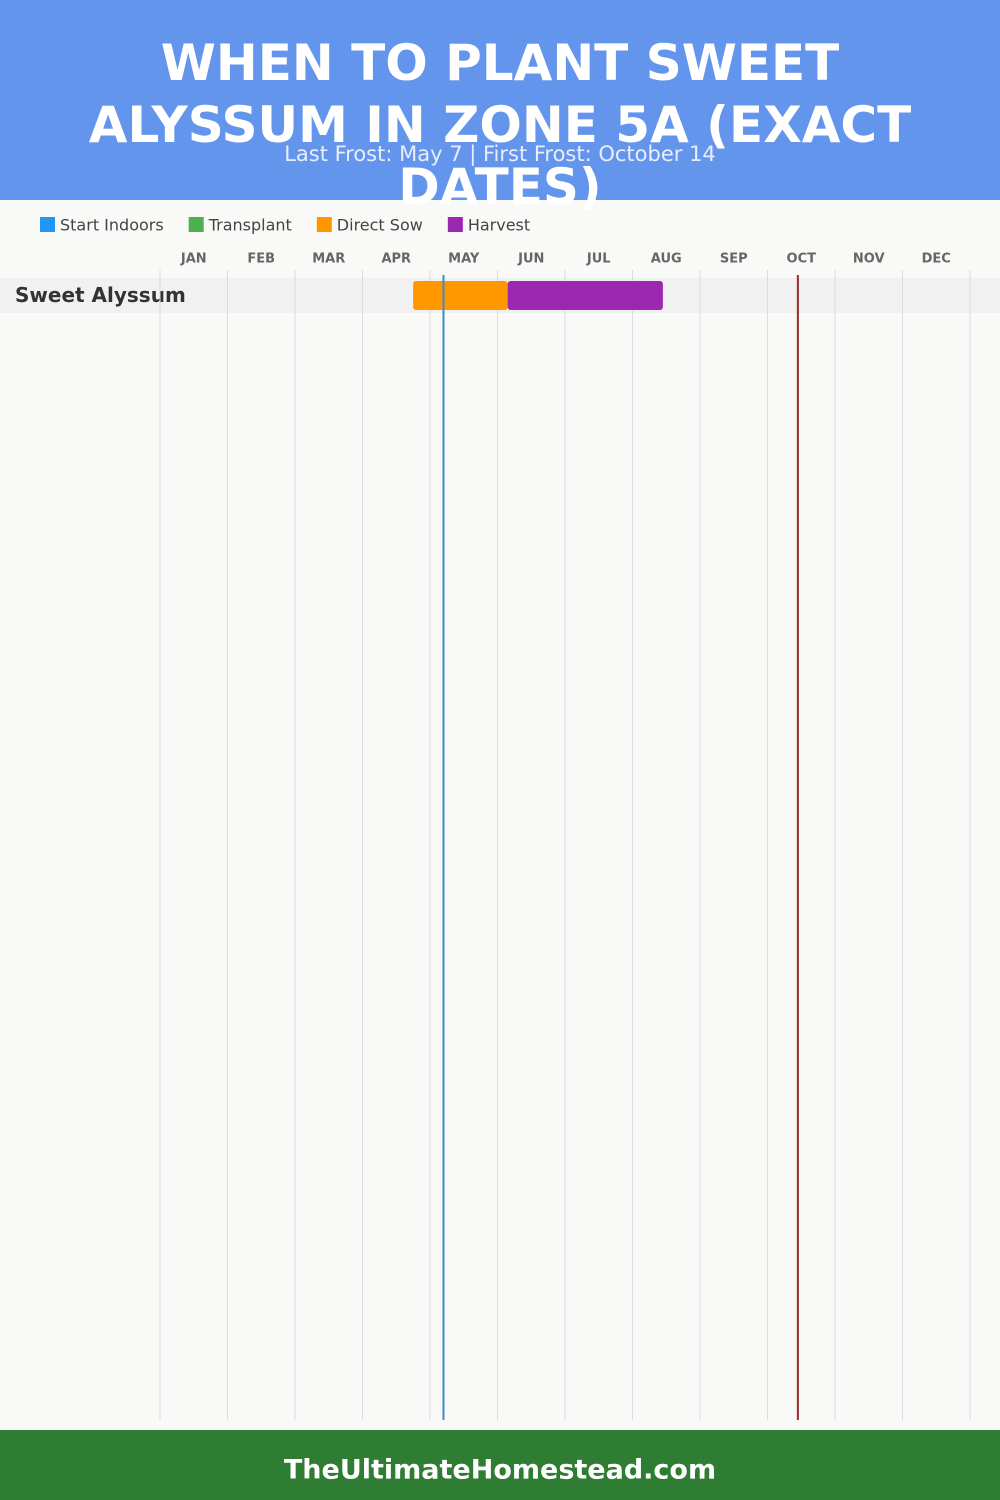 This screenshot has height=1500, width=1000. What do you see at coordinates (802, 259) in the screenshot?
I see `x-tick-label: OCT` at bounding box center [802, 259].